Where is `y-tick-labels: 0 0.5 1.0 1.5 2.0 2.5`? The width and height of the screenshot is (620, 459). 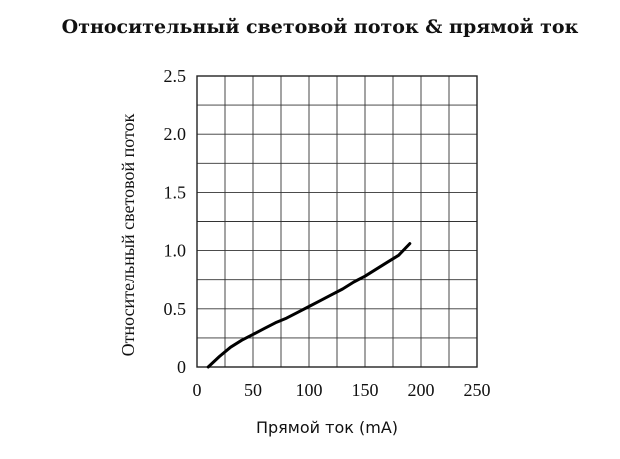
y-tick-labels: 0 0.5 1.0 1.5 2.0 2.5 is located at coordinates (175, 221).